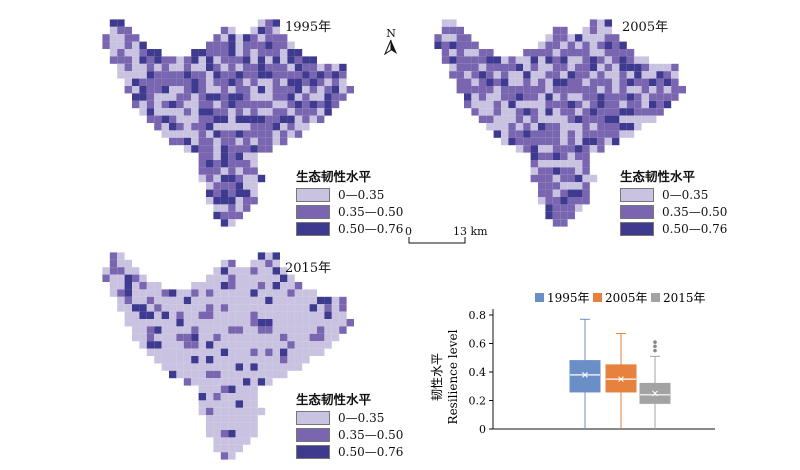 The height and width of the screenshot is (470, 800). What do you see at coordinates (655, 350) in the screenshot?
I see `box-outlier` at bounding box center [655, 350].